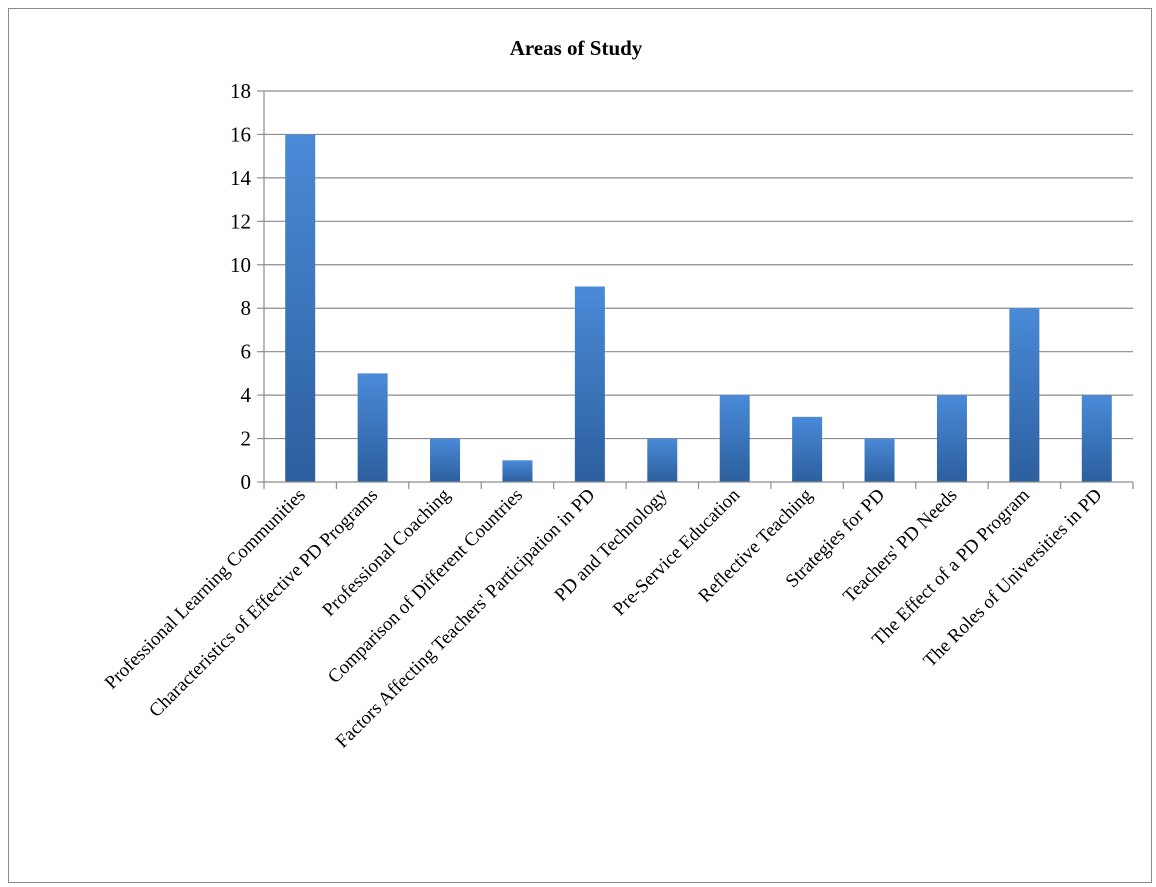 This screenshot has height=887, width=1156. I want to click on y-tick-label: 10, so click(240, 265).